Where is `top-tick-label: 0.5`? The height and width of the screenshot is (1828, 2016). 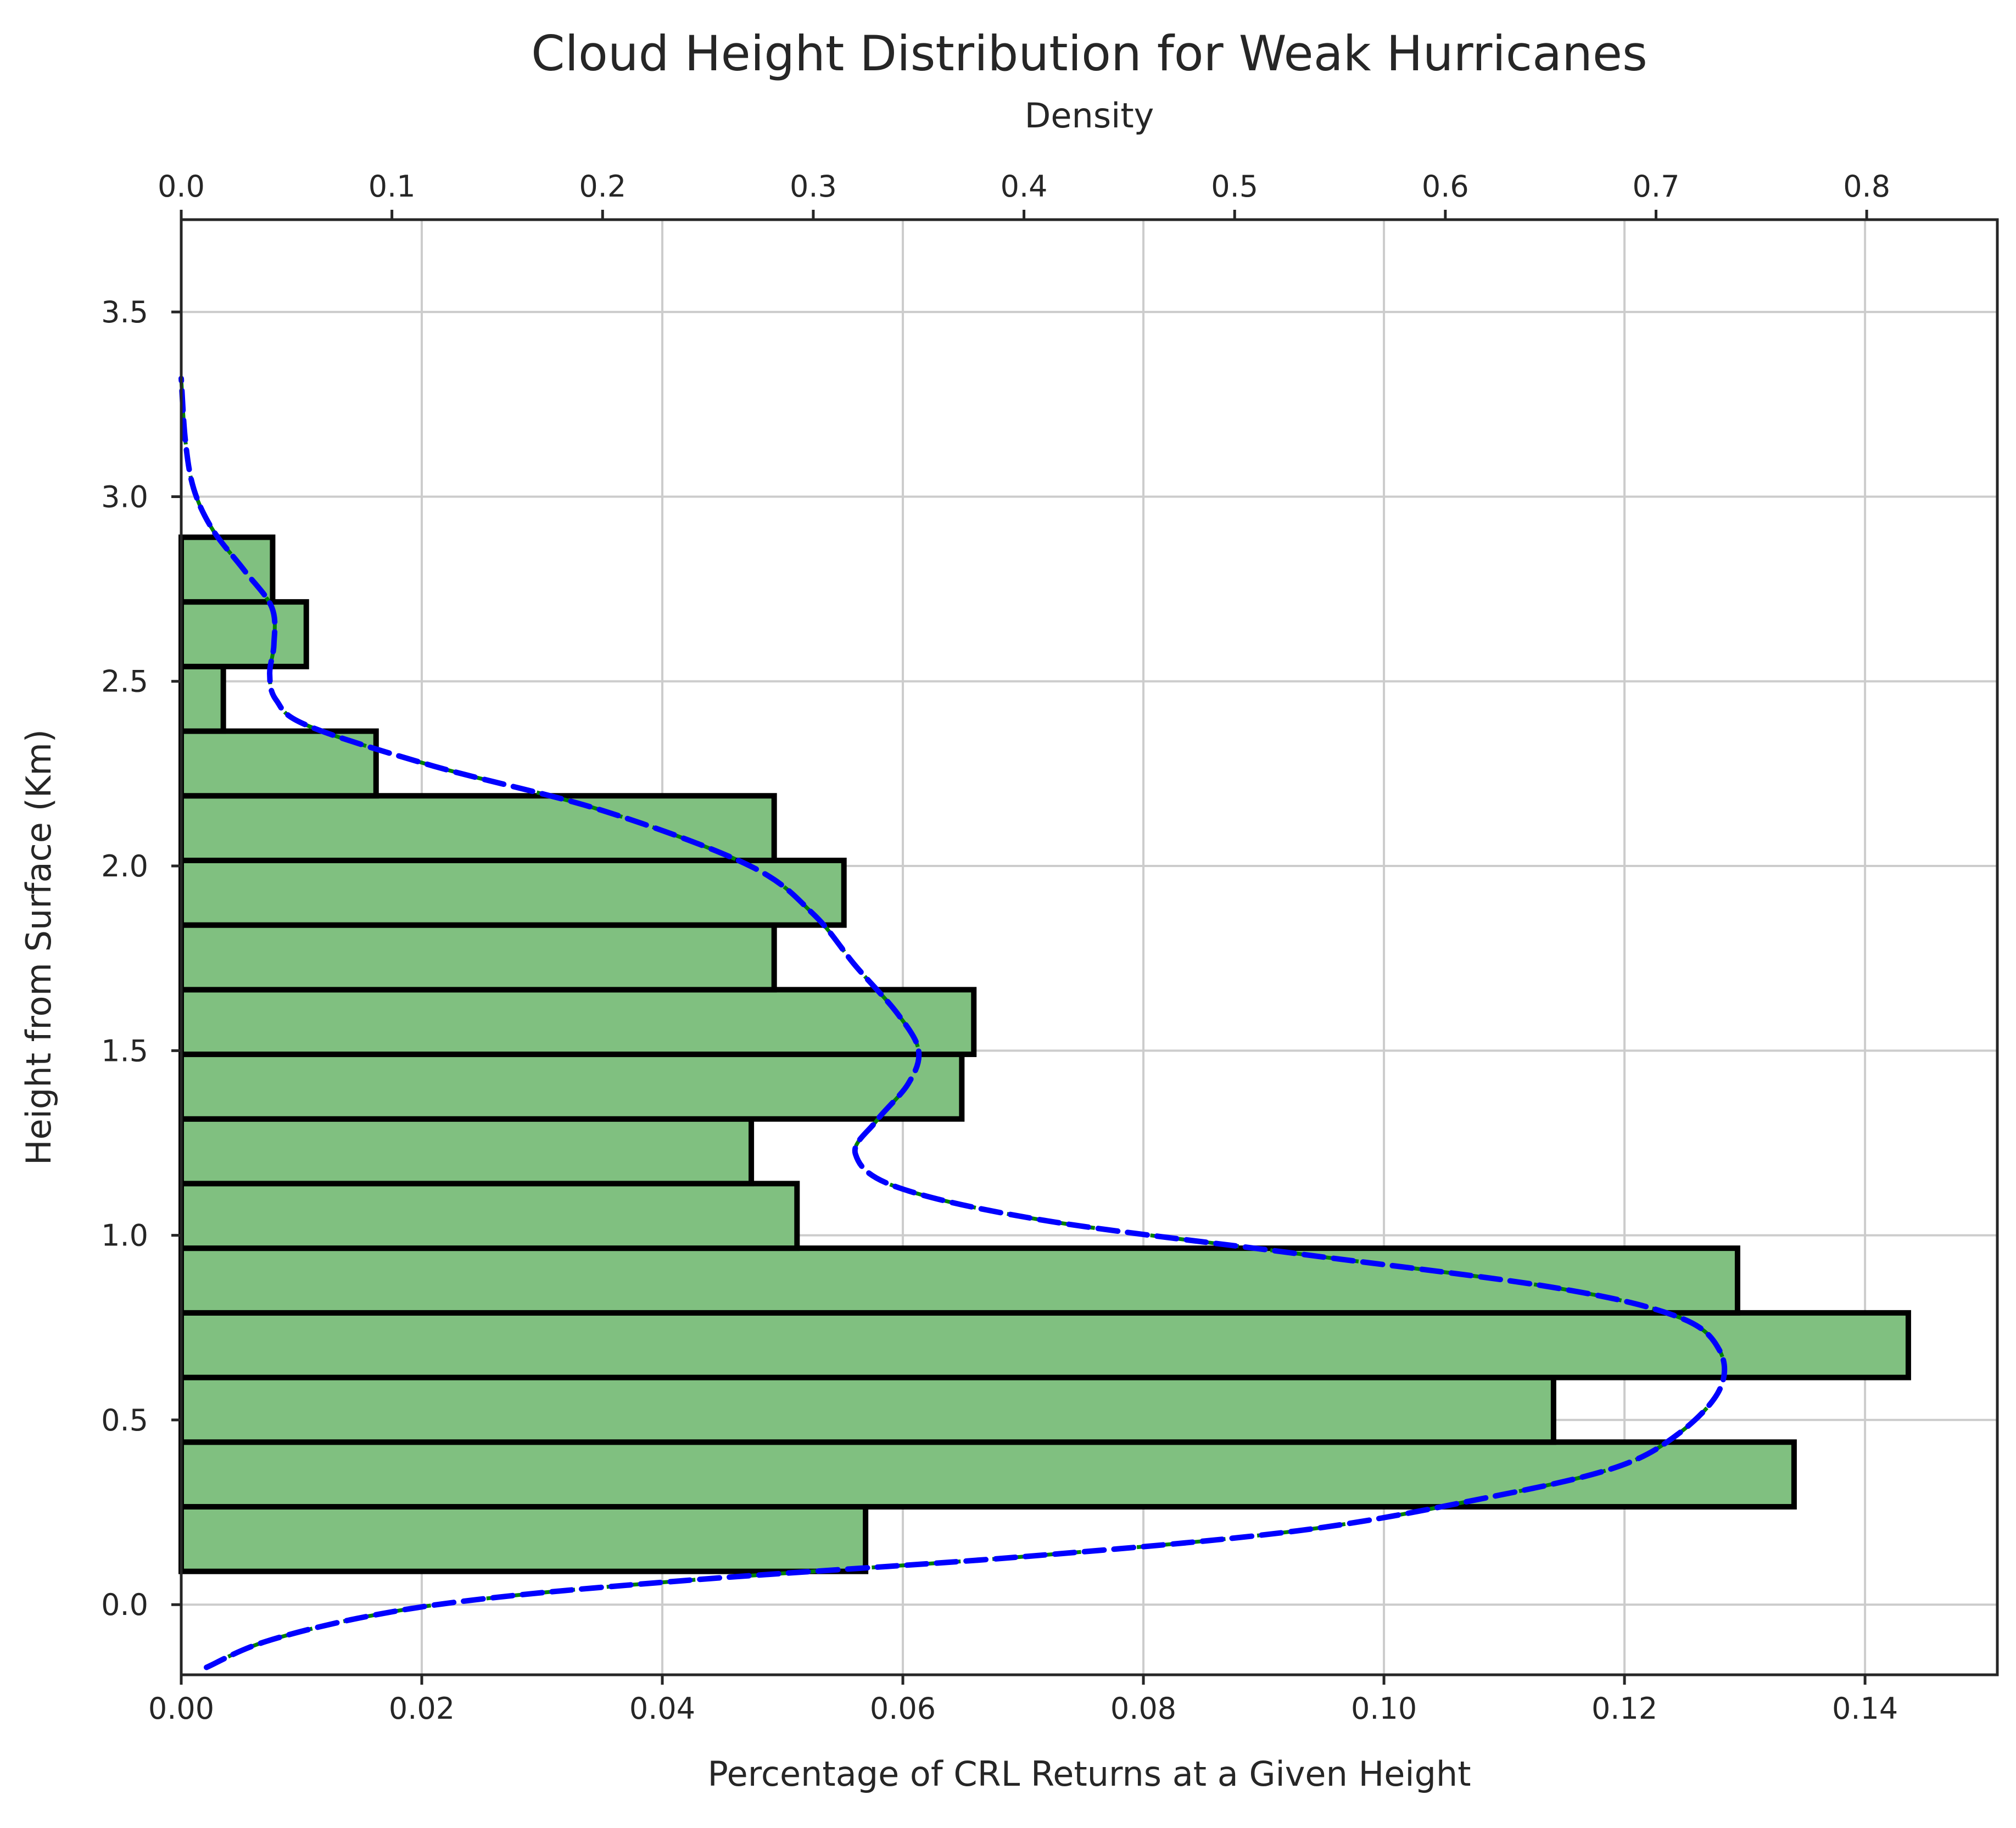 top-tick-label: 0.5 is located at coordinates (1235, 186).